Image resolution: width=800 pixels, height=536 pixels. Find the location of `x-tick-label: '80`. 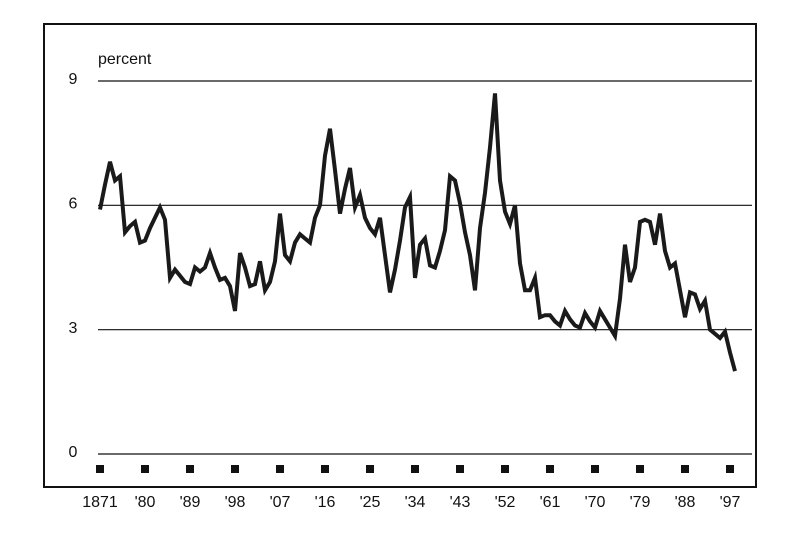

x-tick-label: '80 is located at coordinates (145, 502).